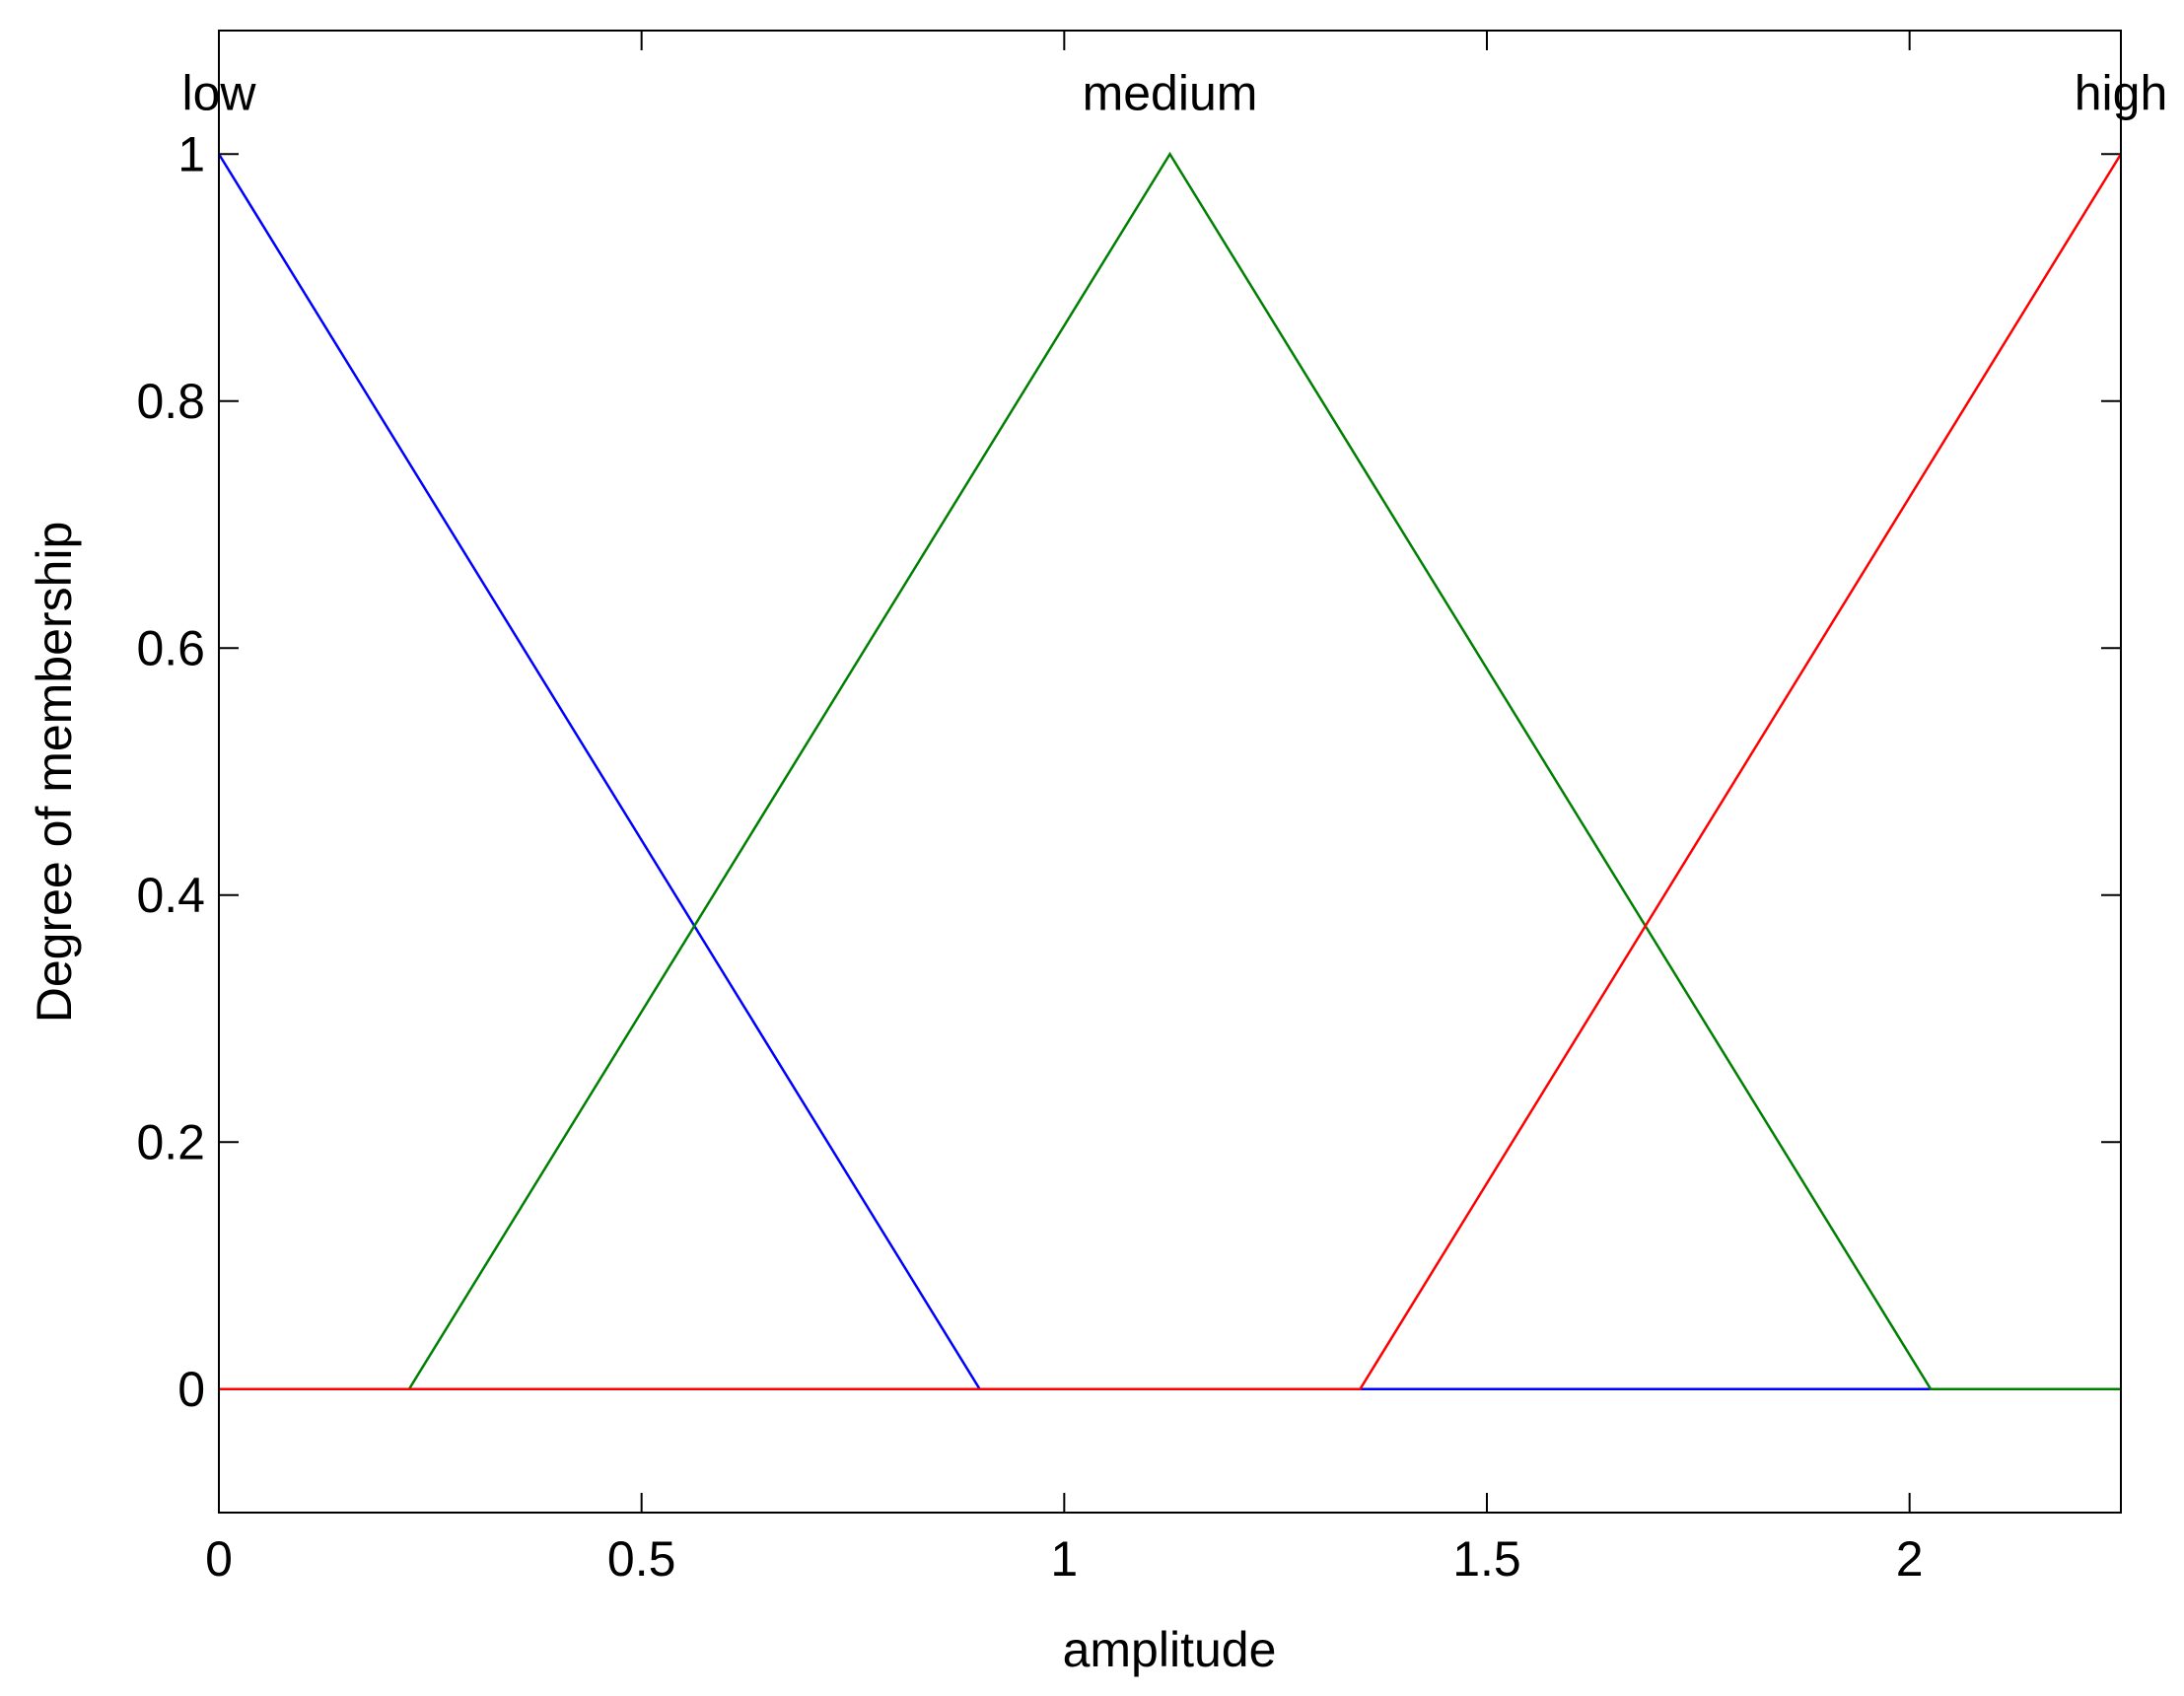 Image resolution: width=2184 pixels, height=1696 pixels. Describe the element at coordinates (1170, 92) in the screenshot. I see `series-name: medium` at that location.